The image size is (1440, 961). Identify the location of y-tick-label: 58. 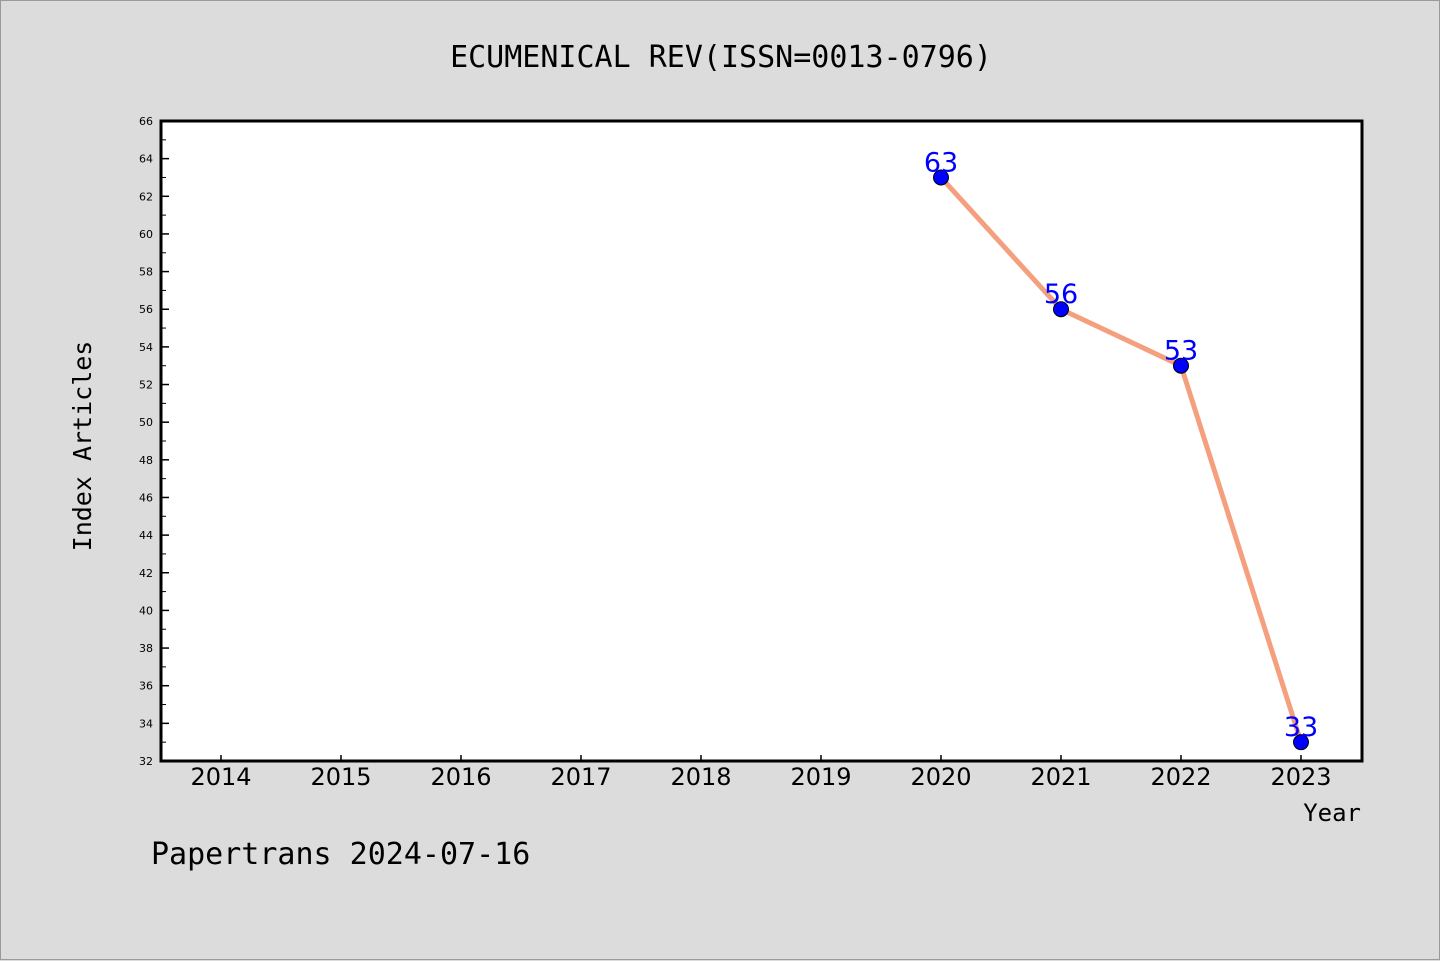
(146, 272).